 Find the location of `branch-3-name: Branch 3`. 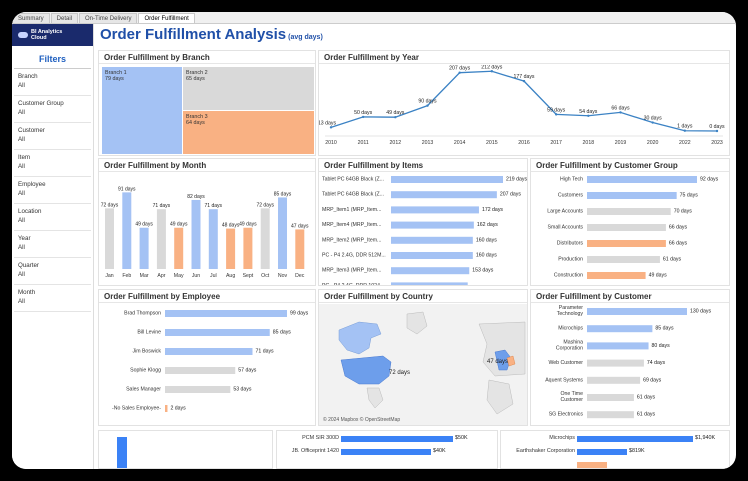

branch-3-name: Branch 3 is located at coordinates (197, 117).